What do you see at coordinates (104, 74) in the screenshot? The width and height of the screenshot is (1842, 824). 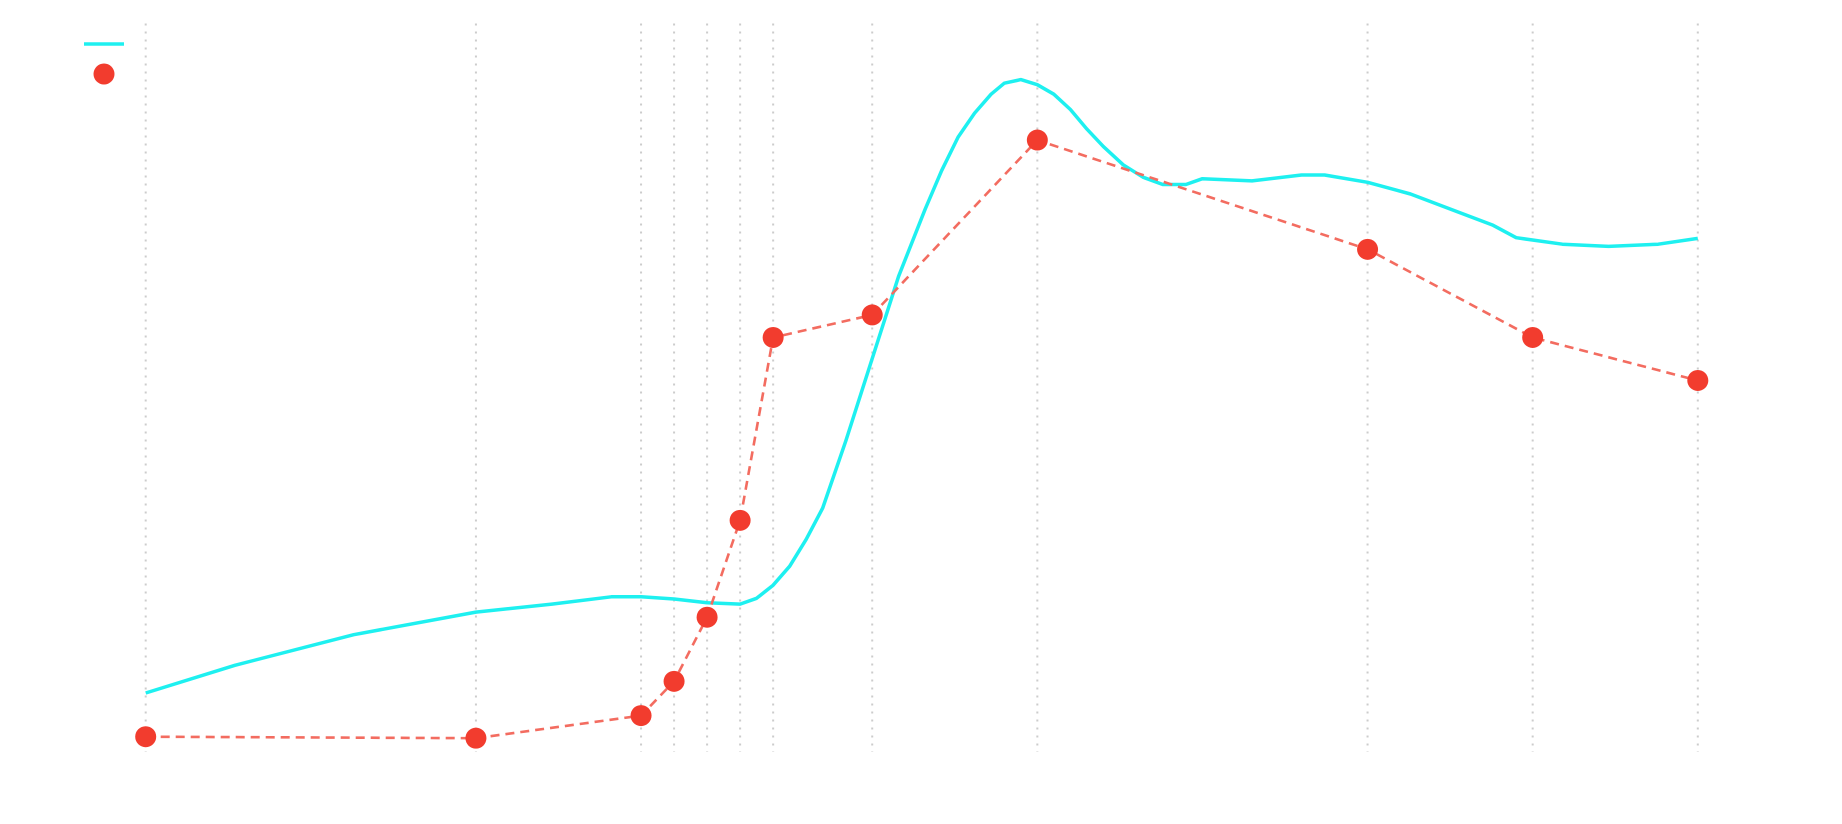 I see `legend-marker` at bounding box center [104, 74].